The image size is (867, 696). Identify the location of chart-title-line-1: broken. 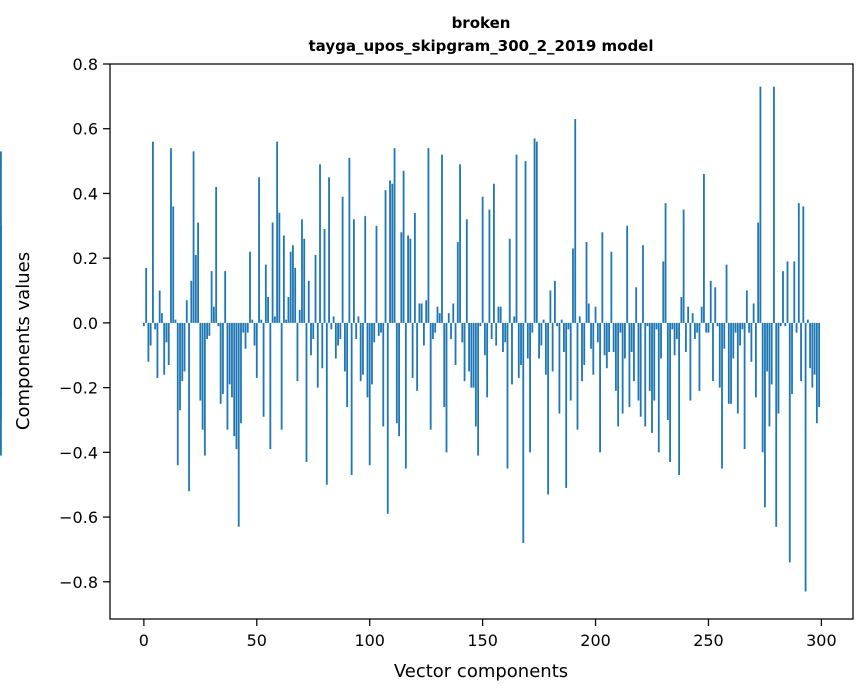
(481, 23).